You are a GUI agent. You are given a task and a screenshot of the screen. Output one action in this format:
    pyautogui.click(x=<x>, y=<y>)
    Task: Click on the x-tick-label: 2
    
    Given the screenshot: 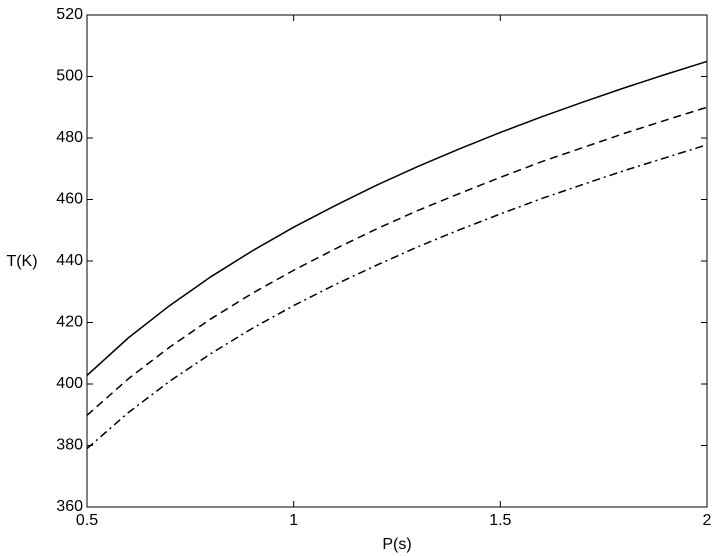 What is the action you would take?
    pyautogui.click(x=707, y=520)
    